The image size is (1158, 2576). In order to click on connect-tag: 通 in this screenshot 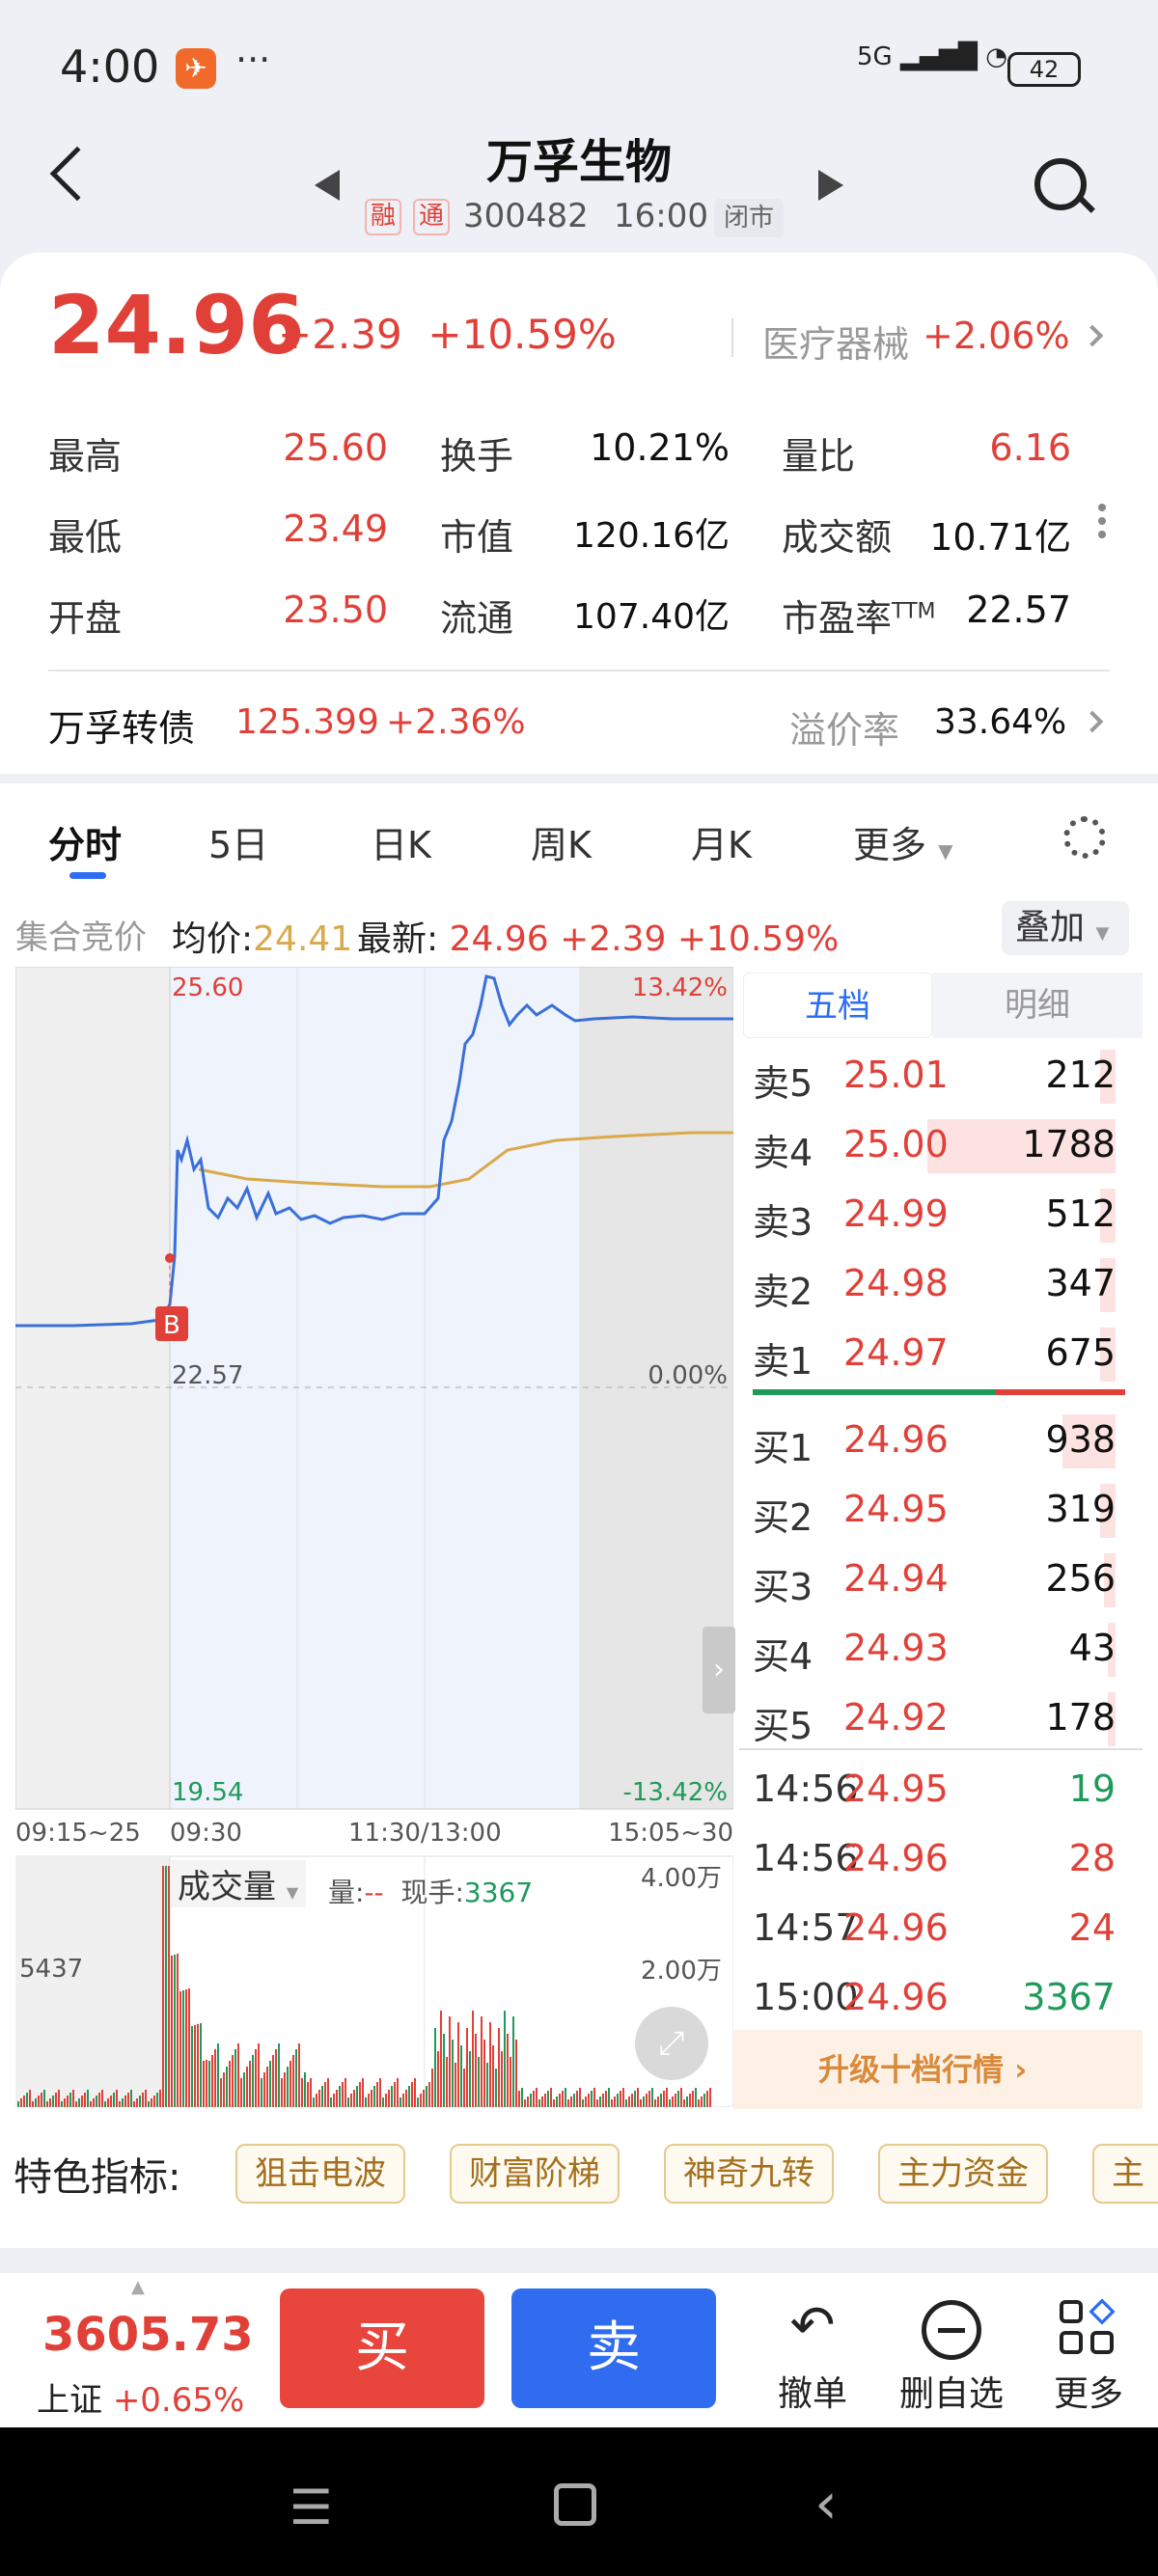, I will do `click(432, 217)`.